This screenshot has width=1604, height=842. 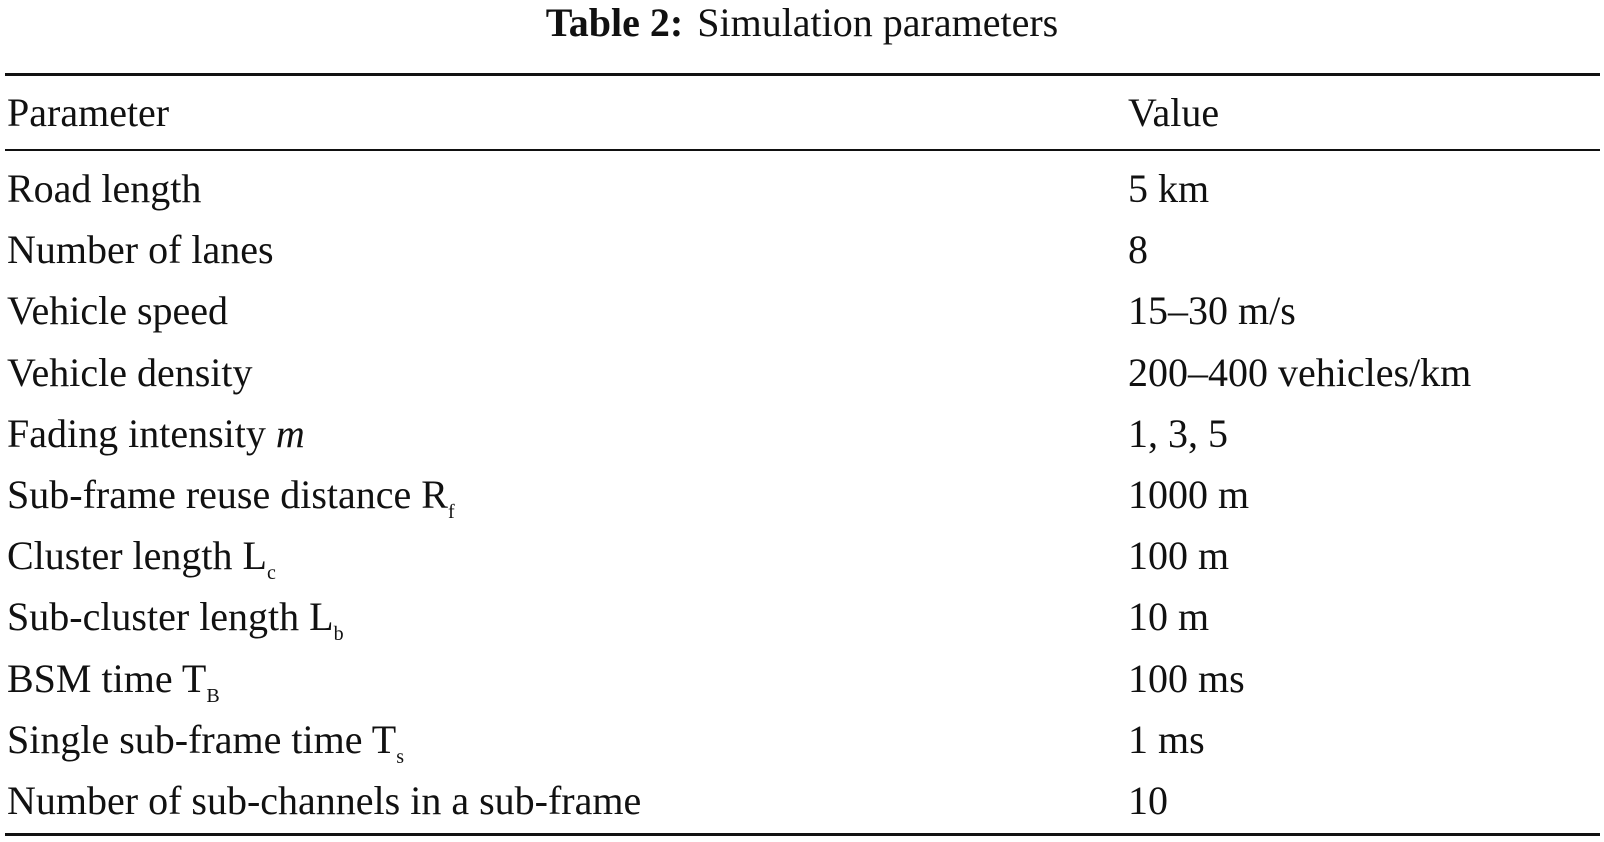 What do you see at coordinates (290, 433) in the screenshot?
I see `parameter-symbol: m` at bounding box center [290, 433].